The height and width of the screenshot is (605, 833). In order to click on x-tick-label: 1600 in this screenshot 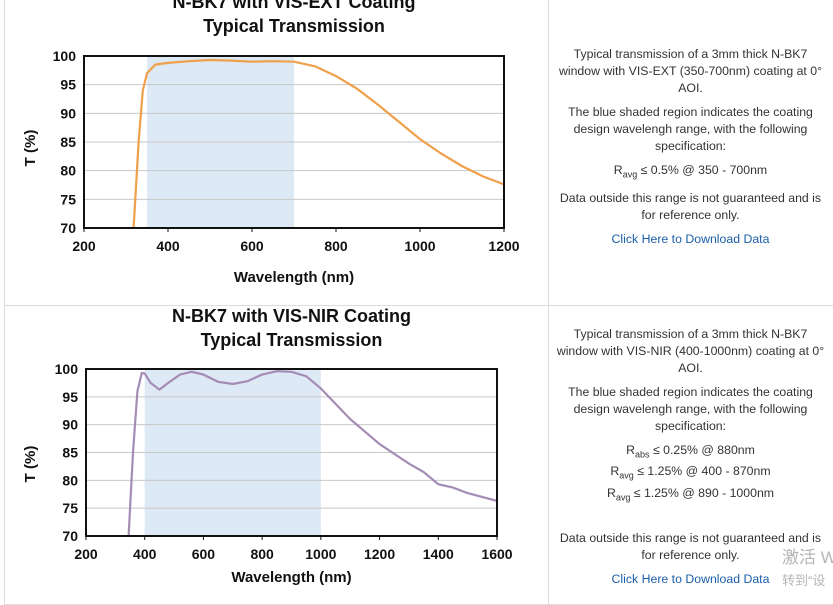, I will do `click(496, 554)`.